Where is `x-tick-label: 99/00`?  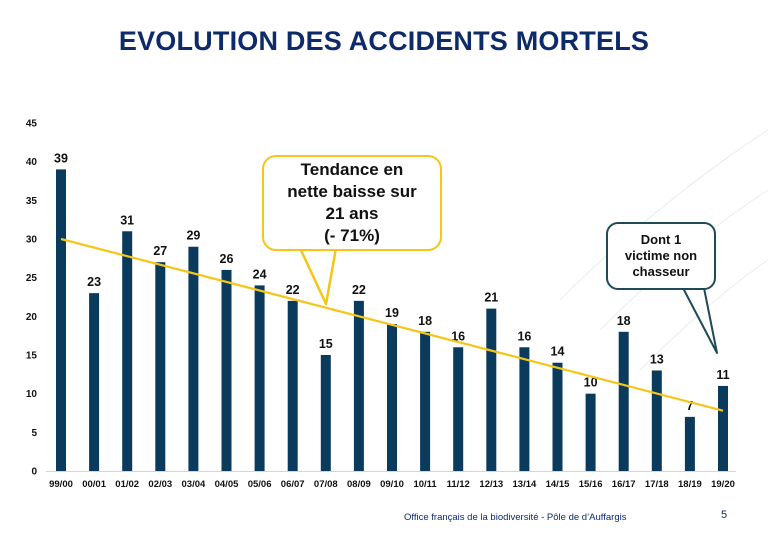 x-tick-label: 99/00 is located at coordinates (61, 484).